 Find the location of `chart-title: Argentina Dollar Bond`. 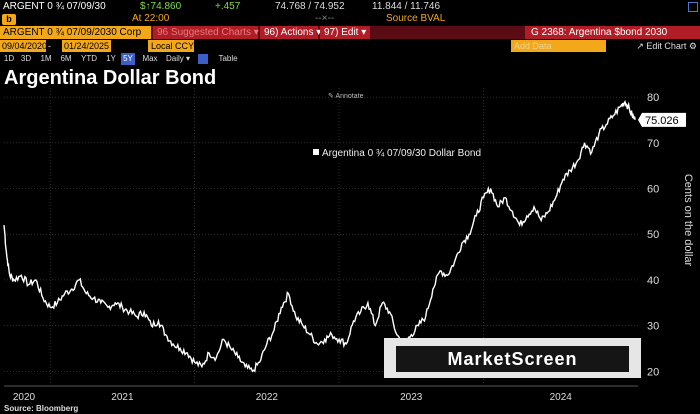

chart-title: Argentina Dollar Bond is located at coordinates (110, 78).